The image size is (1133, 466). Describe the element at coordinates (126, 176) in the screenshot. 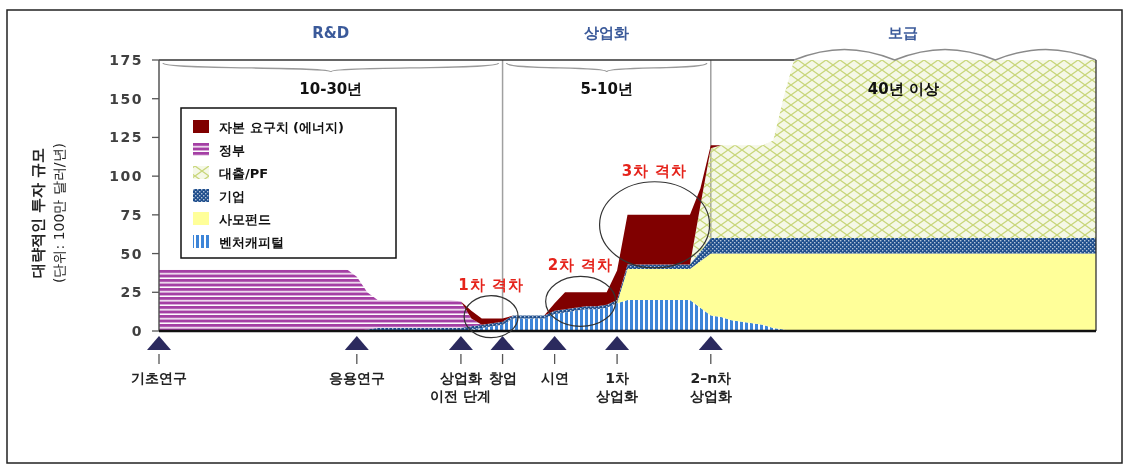

I see `y-tick-label: 100` at that location.